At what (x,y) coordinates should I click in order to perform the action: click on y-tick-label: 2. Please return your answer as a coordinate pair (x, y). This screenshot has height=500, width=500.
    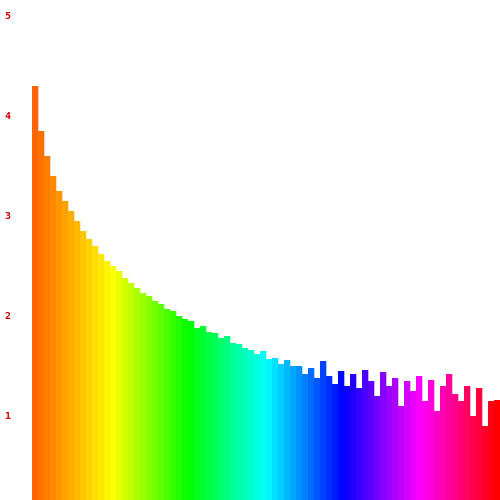
    Looking at the image, I should click on (8, 316).